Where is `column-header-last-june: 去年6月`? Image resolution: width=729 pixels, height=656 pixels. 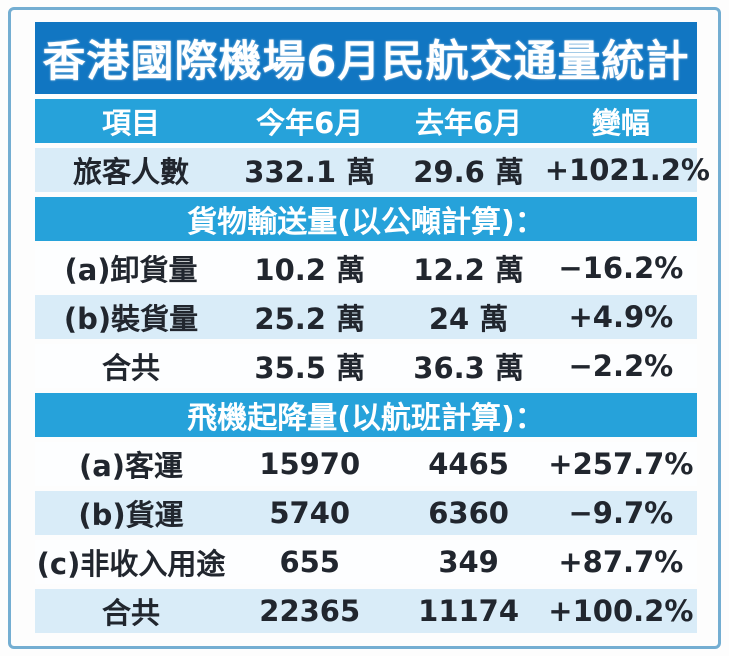 column-header-last-june: 去年6月 is located at coordinates (469, 123).